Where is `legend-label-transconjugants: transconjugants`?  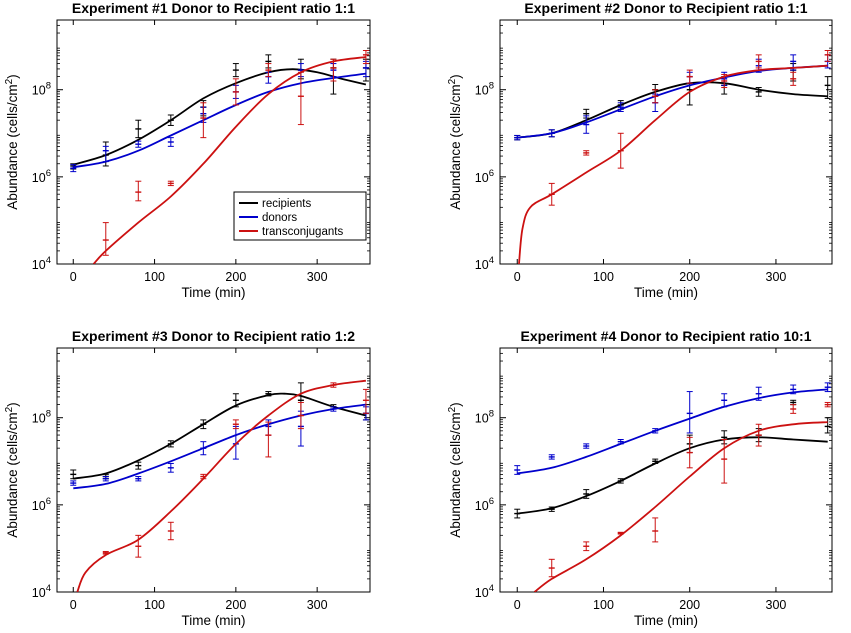
legend-label-transconjugants: transconjugants is located at coordinates (302, 232).